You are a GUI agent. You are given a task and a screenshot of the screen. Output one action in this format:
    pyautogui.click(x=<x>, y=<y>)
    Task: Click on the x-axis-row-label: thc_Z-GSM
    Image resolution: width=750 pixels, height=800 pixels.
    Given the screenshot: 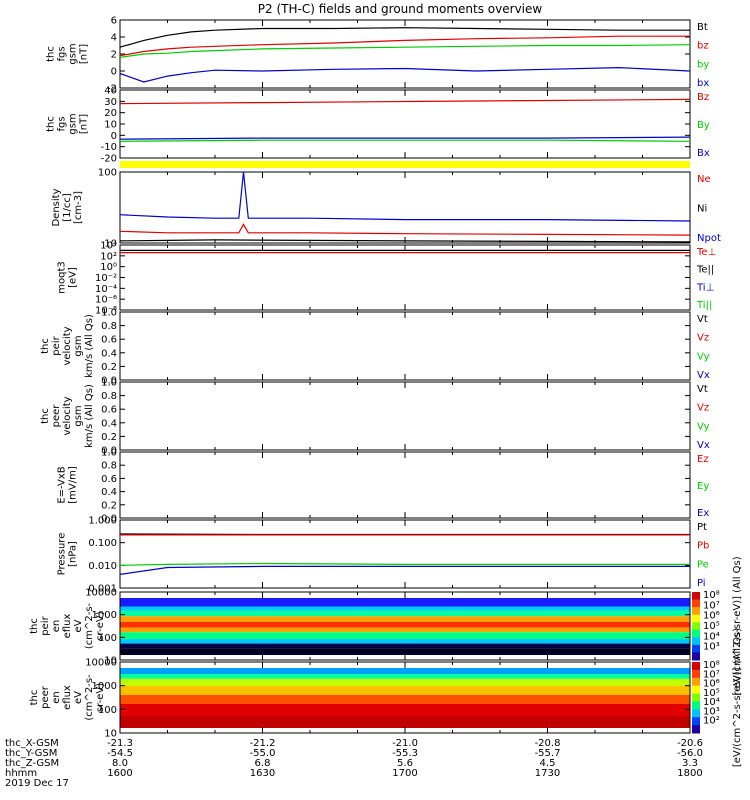 What is the action you would take?
    pyautogui.click(x=32, y=763)
    